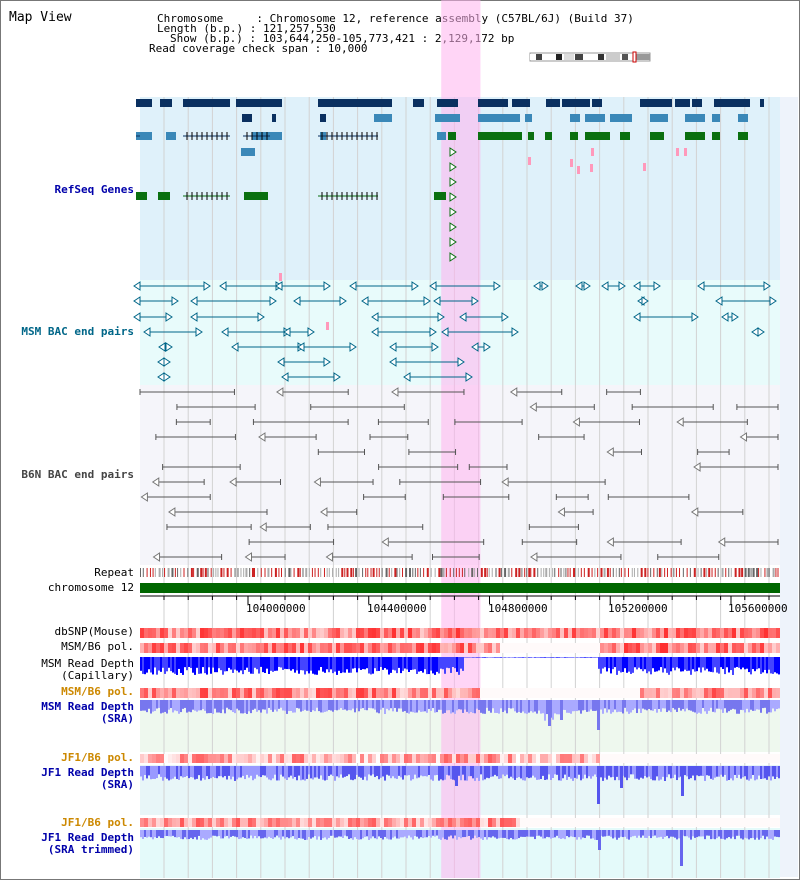 This screenshot has height=880, width=800. Describe the element at coordinates (87, 843) in the screenshot. I see `jf1-depth-trimmed-track-label: JF1 Read Depth (SRA trimmed)` at that location.